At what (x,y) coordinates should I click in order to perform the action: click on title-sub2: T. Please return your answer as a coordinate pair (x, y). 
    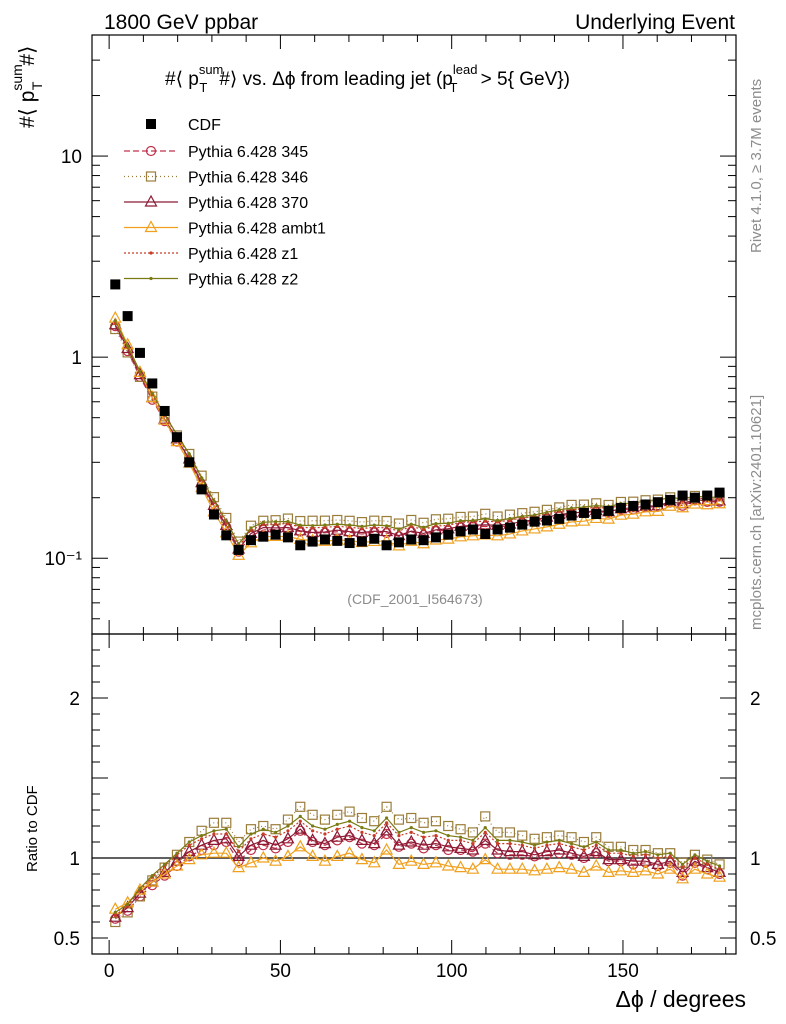
    Looking at the image, I should click on (453, 87).